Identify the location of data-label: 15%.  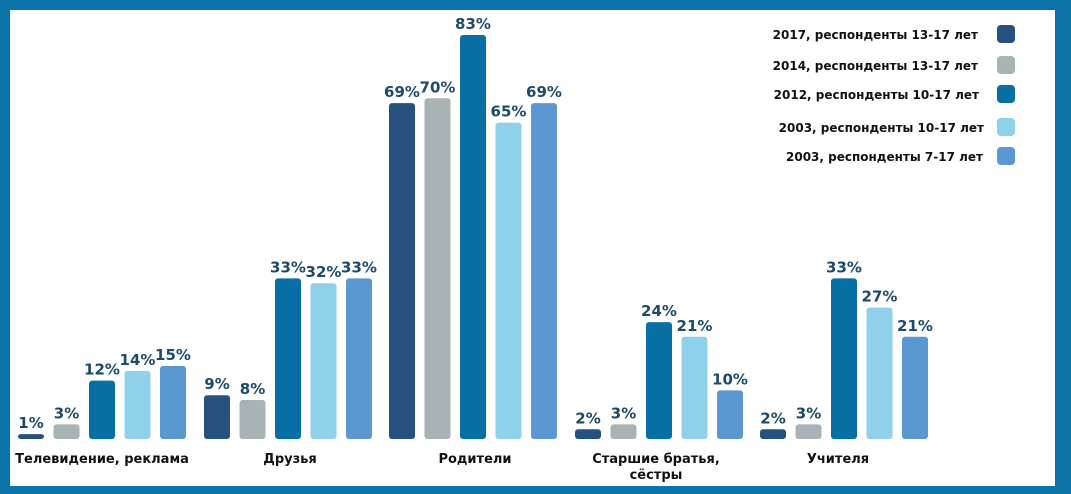
(173, 355).